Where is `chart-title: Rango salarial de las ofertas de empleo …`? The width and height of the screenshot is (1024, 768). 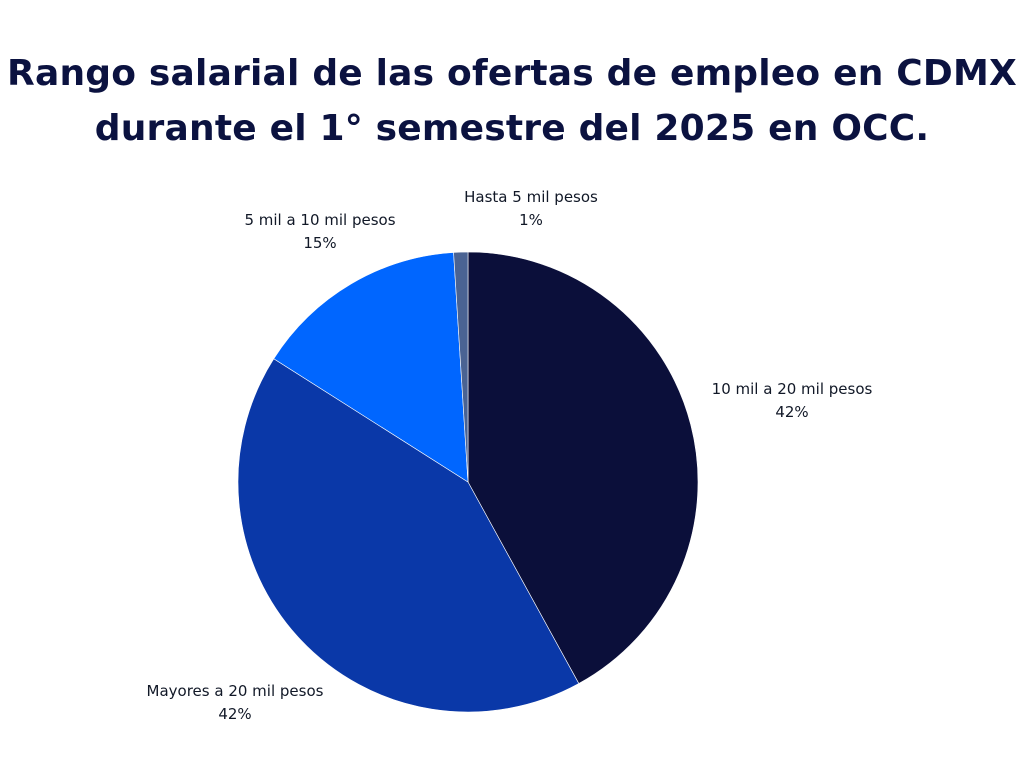
chart-title: Rango salarial de las ofertas de empleo … is located at coordinates (512, 101).